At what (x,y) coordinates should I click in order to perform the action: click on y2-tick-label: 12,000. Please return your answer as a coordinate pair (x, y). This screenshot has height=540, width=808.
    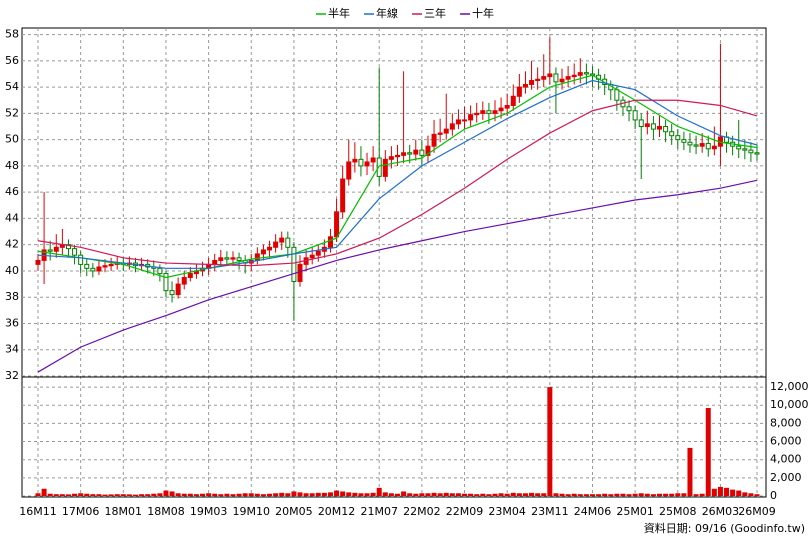
    Looking at the image, I should click on (789, 386).